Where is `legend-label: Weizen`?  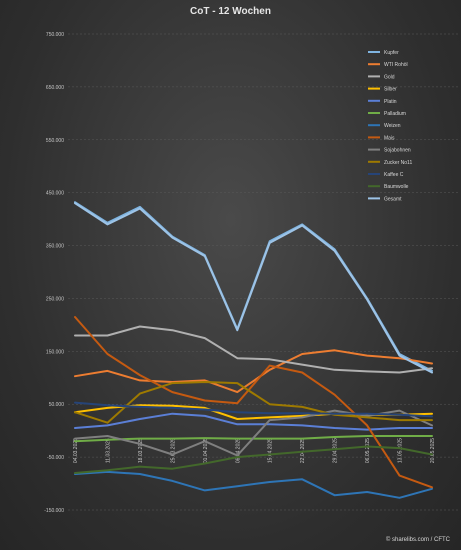 legend-label: Weizen is located at coordinates (392, 126).